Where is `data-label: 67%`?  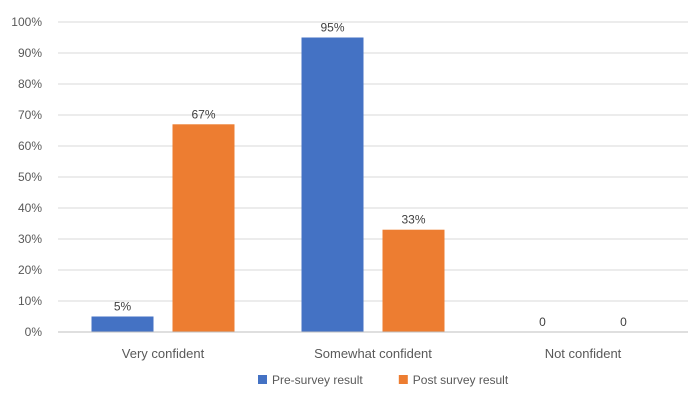 data-label: 67% is located at coordinates (203, 114).